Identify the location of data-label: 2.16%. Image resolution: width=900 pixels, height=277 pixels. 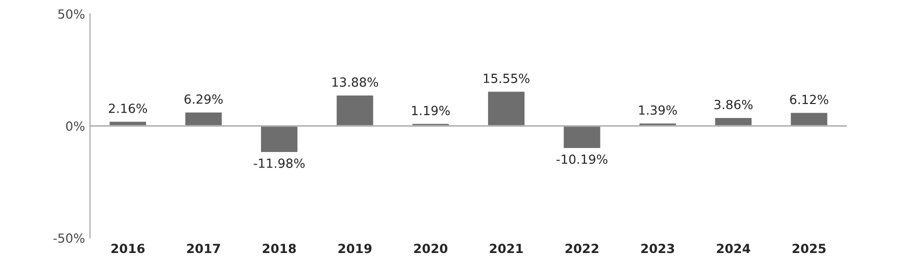
(128, 109).